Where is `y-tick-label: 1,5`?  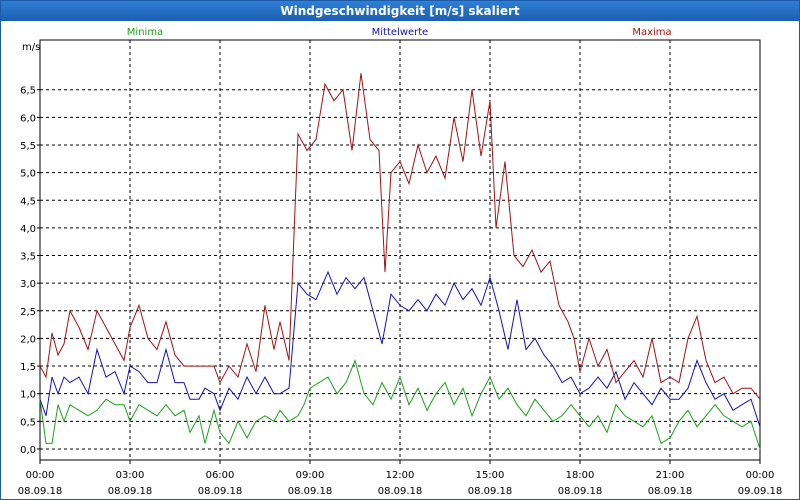 y-tick-label: 1,5 is located at coordinates (28, 367).